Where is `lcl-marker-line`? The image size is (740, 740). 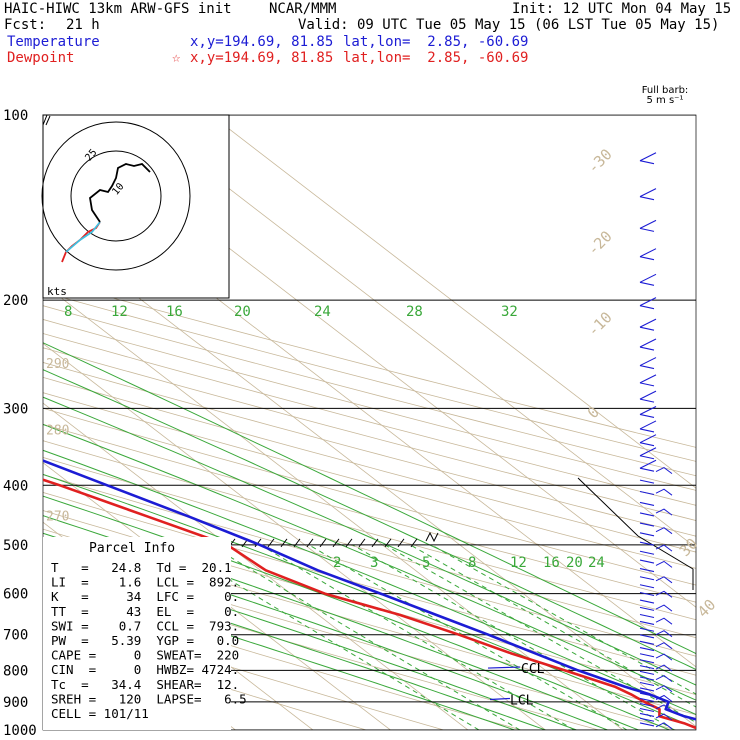
lcl-marker-line is located at coordinates (500, 699).